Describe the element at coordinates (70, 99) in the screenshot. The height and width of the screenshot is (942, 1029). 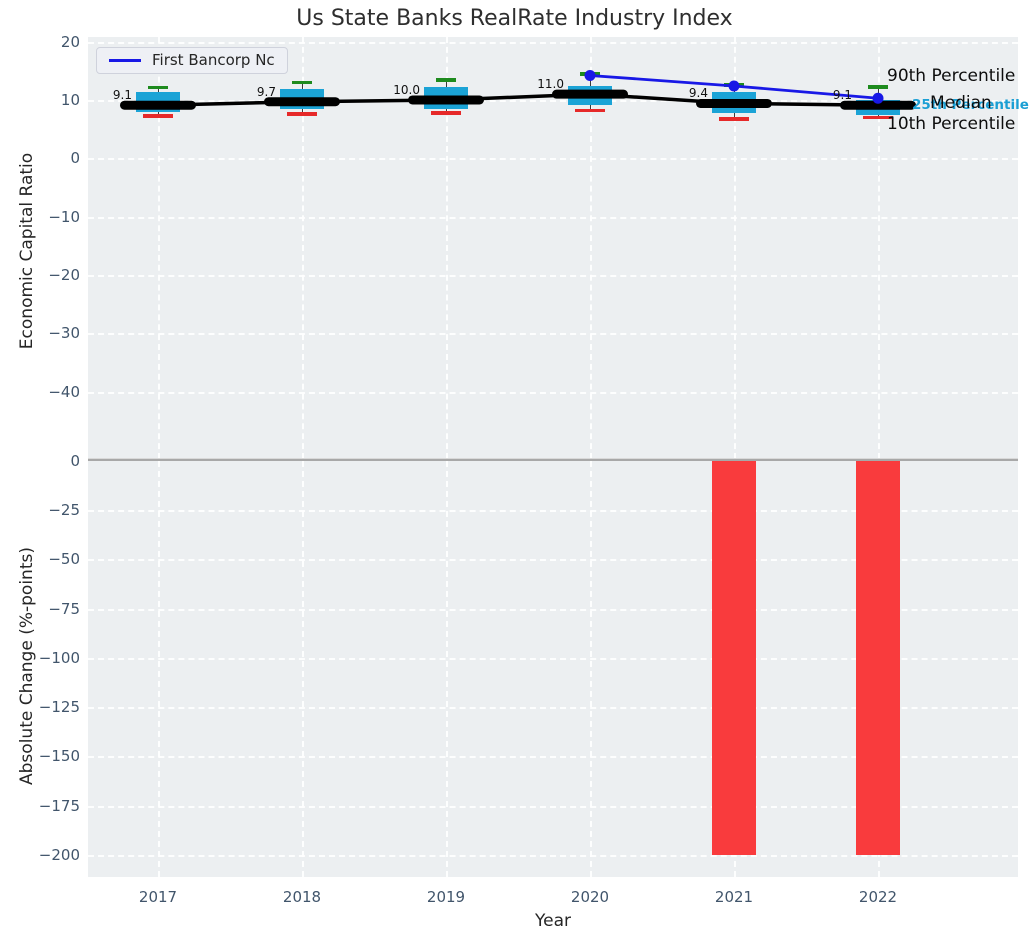
I see `y-tick-label: 10` at that location.